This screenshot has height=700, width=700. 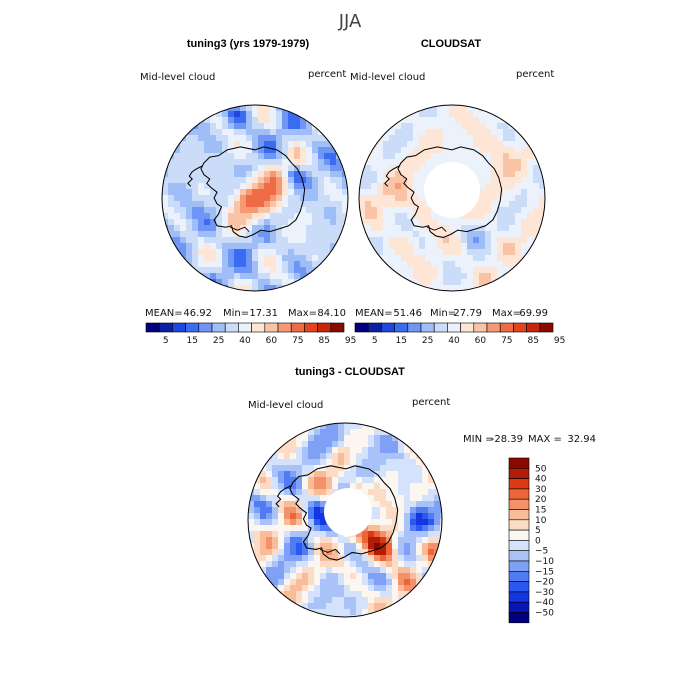 I want to click on right-colorbar: 5 15 25 40 60 75 85 95, so click(x=459, y=334).